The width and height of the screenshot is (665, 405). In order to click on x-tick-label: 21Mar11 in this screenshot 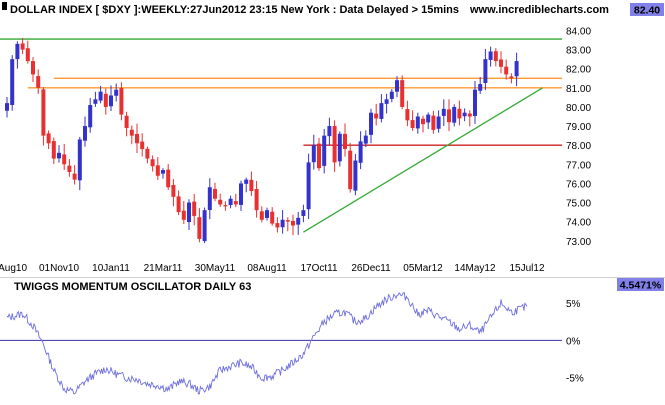, I will do `click(163, 268)`.